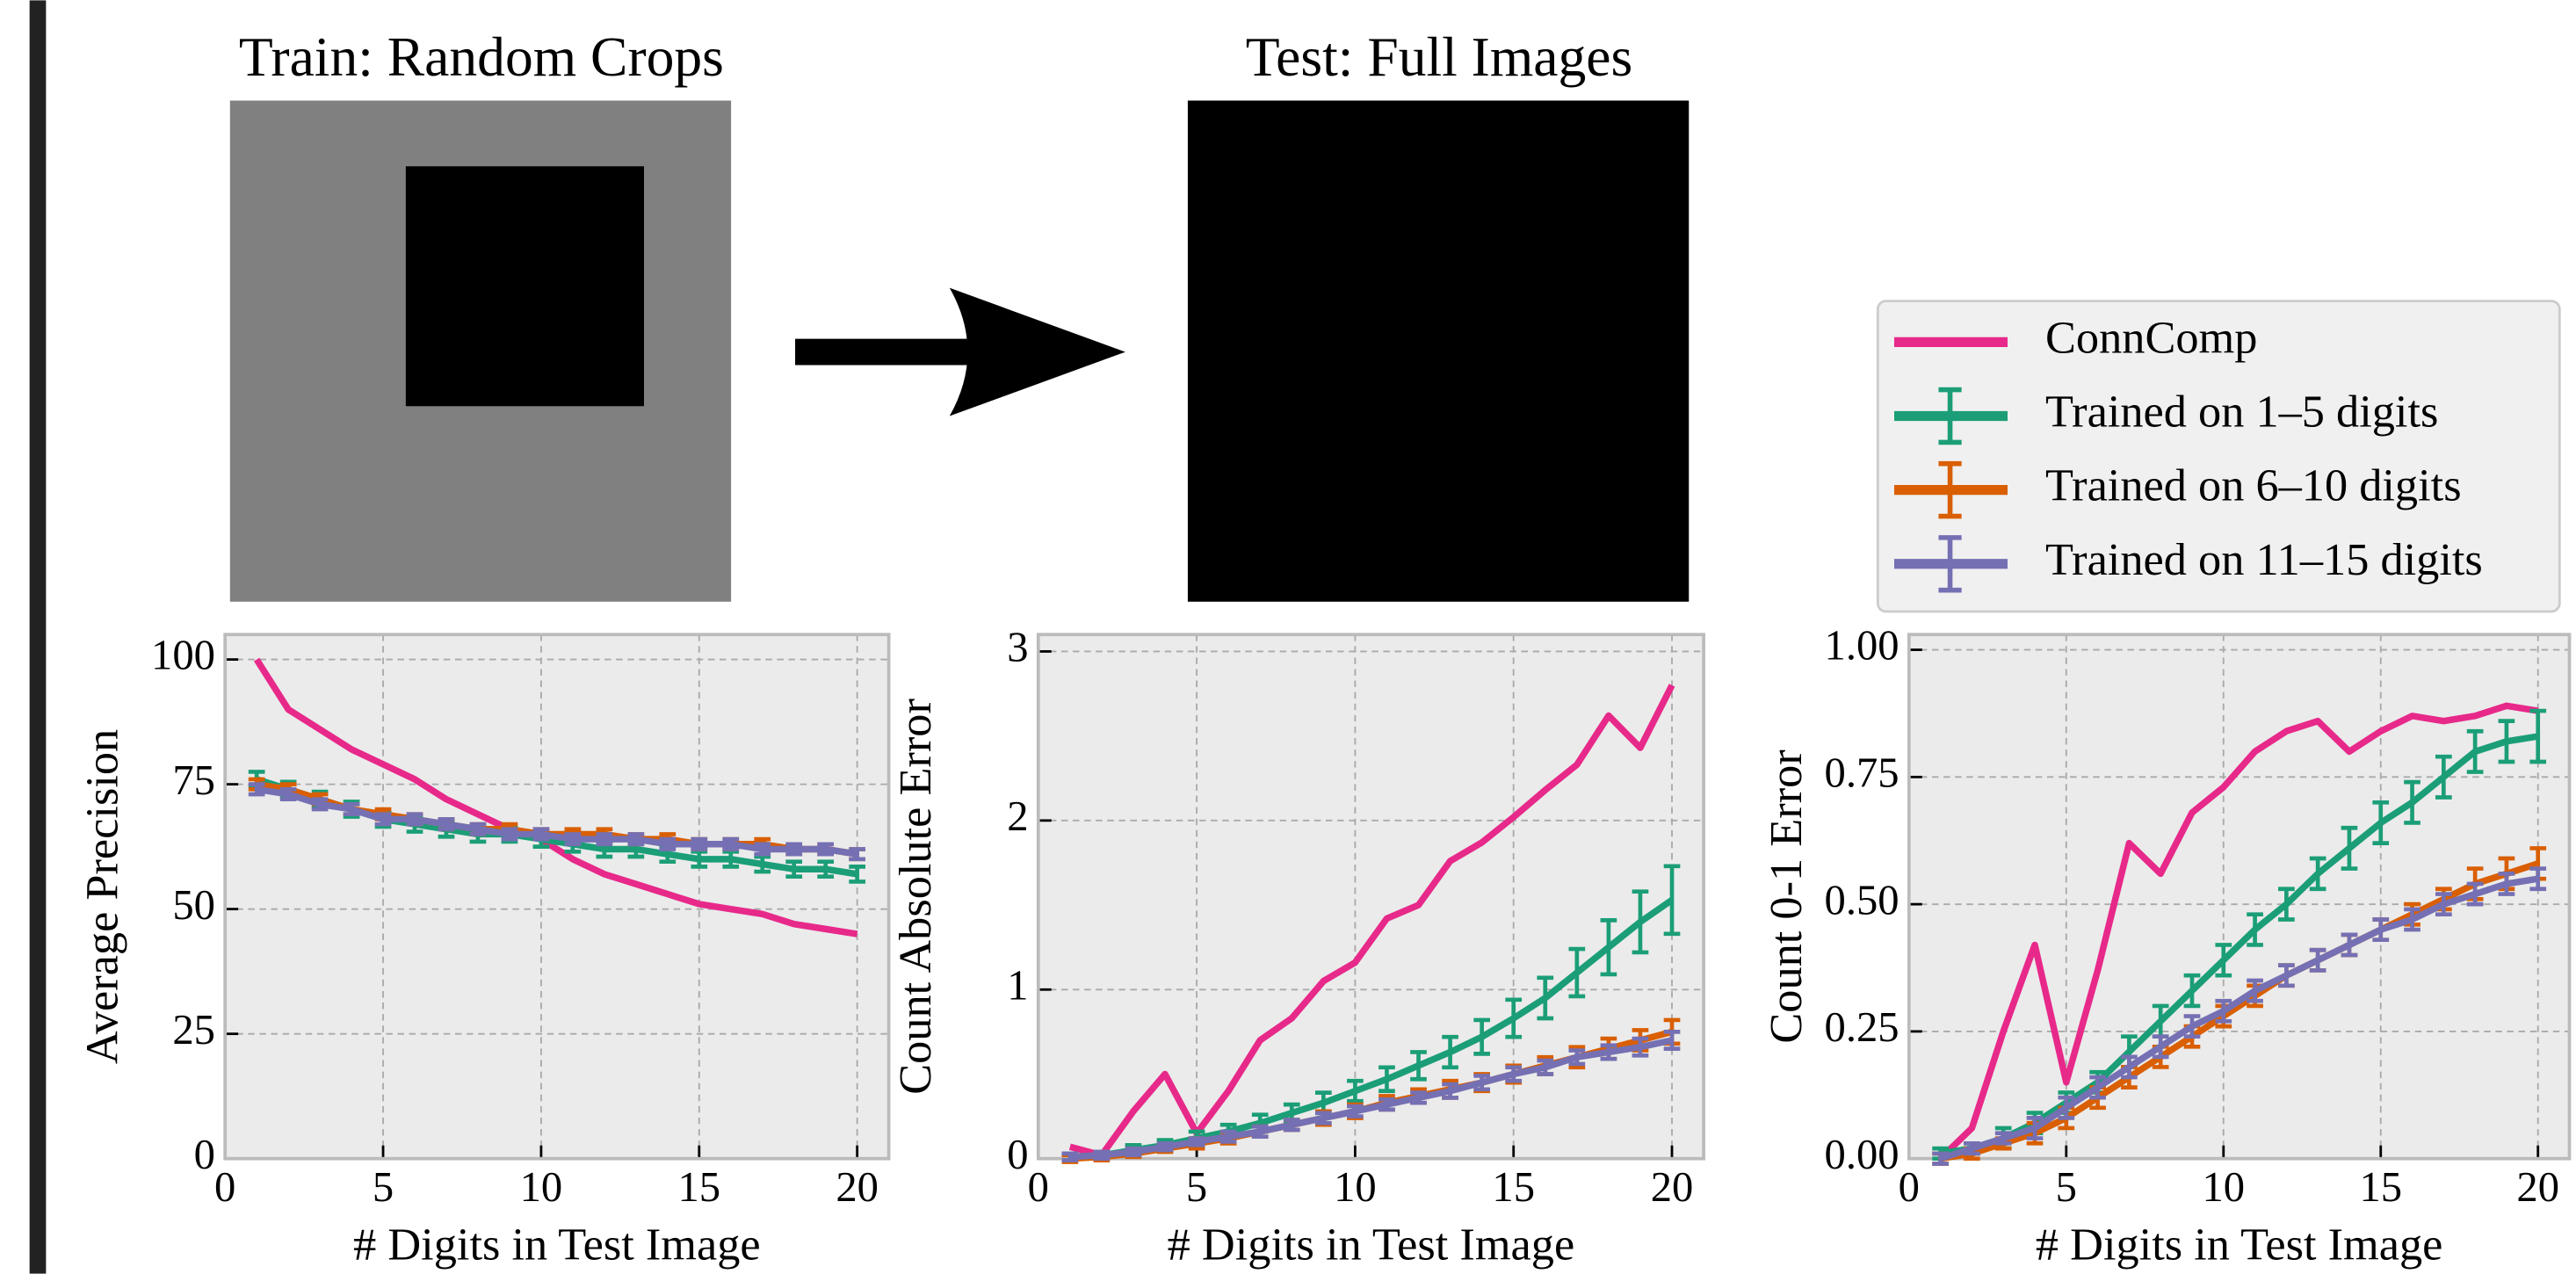 This screenshot has width=2576, height=1274. Describe the element at coordinates (1862, 773) in the screenshot. I see `y-tick-label: 0.75` at that location.